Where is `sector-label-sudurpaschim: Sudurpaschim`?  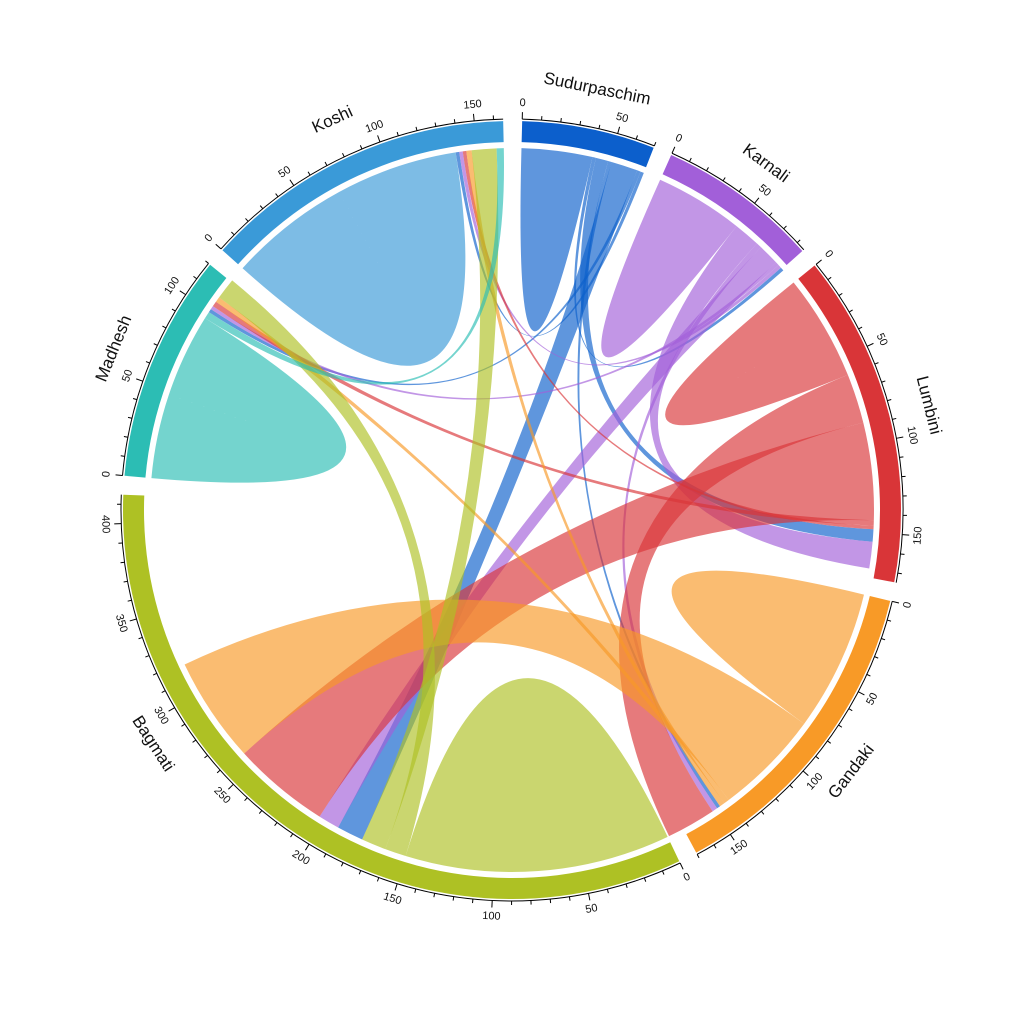 sector-label-sudurpaschim: Sudurpaschim is located at coordinates (597, 88).